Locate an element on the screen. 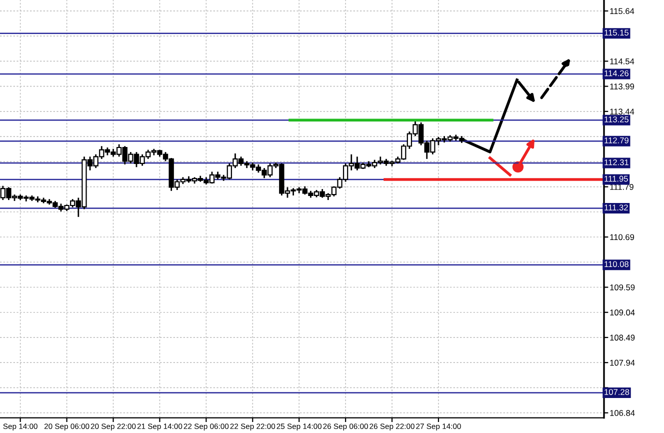 Image resolution: width=664 pixels, height=433 pixels. ref-line-label: 111.32 is located at coordinates (616, 207).